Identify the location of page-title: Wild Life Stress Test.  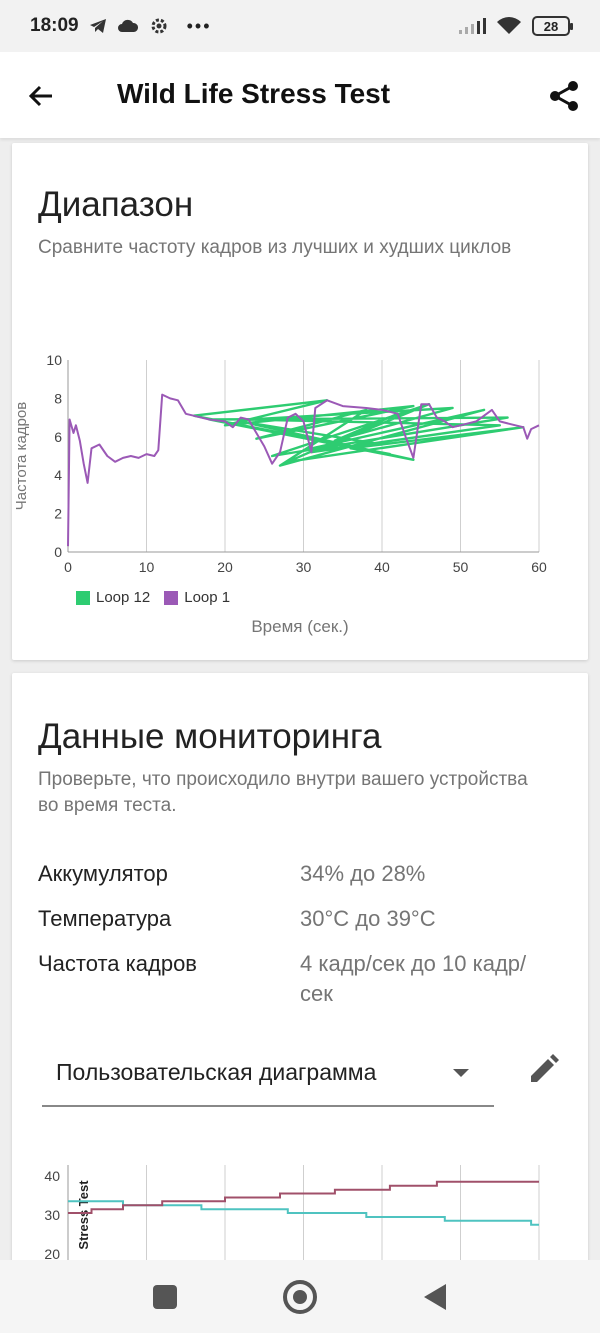
(254, 93).